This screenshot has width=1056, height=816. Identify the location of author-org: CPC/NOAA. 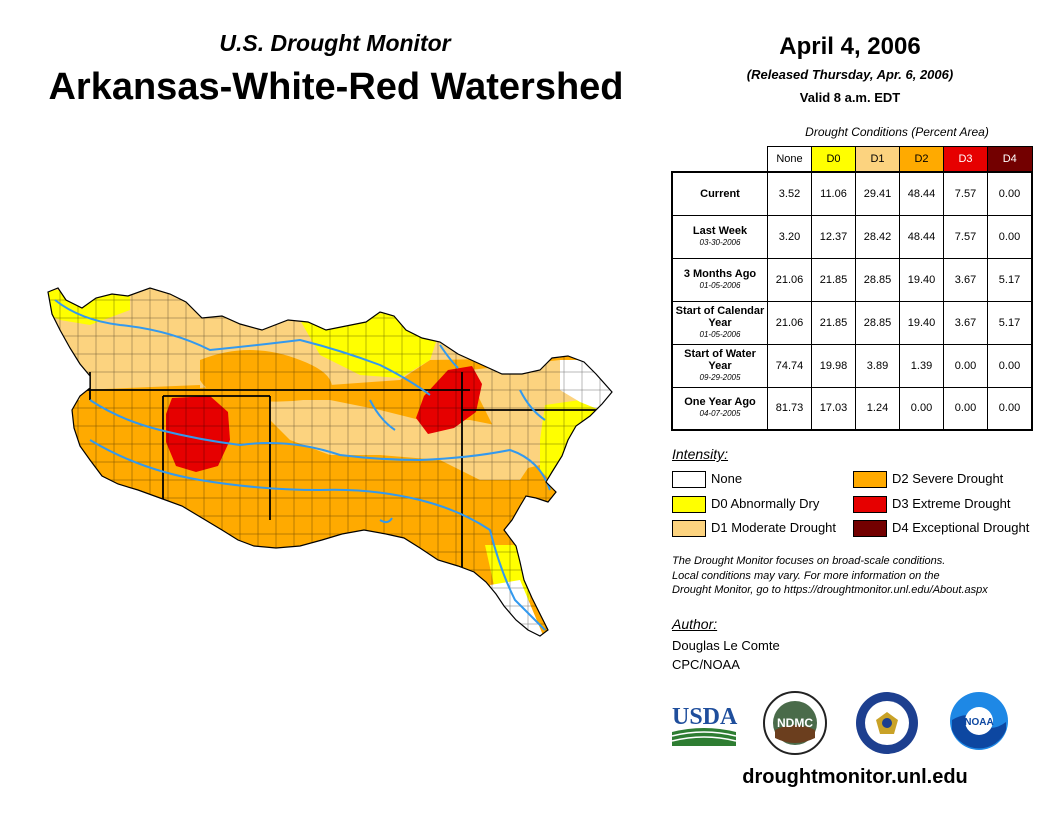
(706, 664).